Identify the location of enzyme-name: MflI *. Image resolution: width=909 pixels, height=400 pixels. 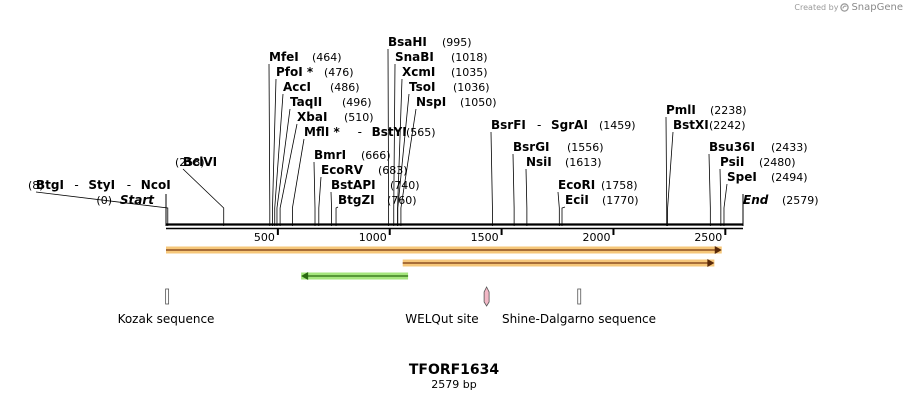
(322, 132).